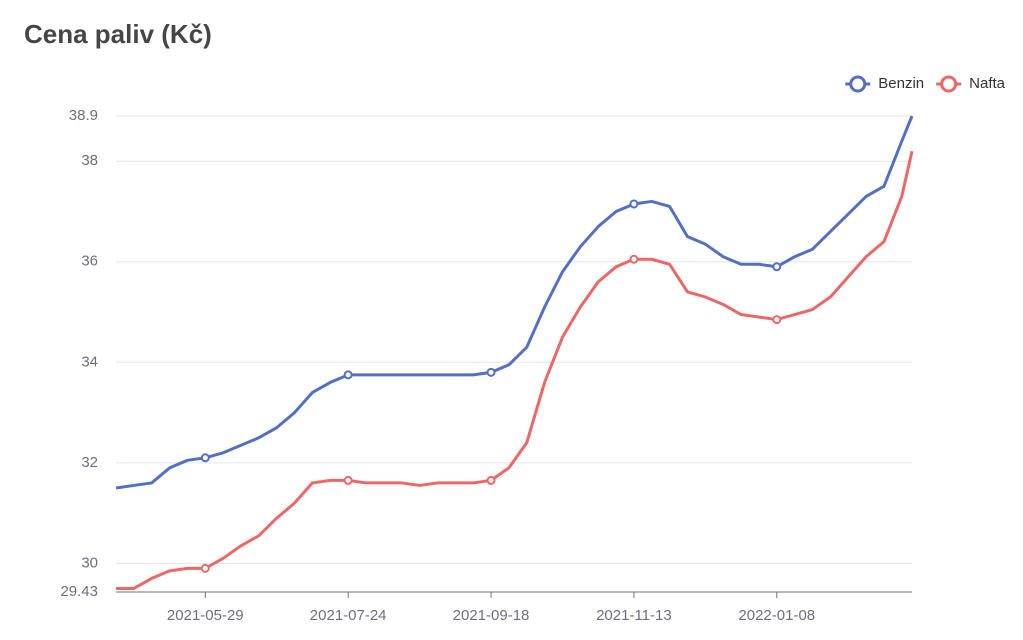 Image resolution: width=1023 pixels, height=640 pixels. Describe the element at coordinates (491, 615) in the screenshot. I see `x-tick-label: 2021-09-18` at that location.